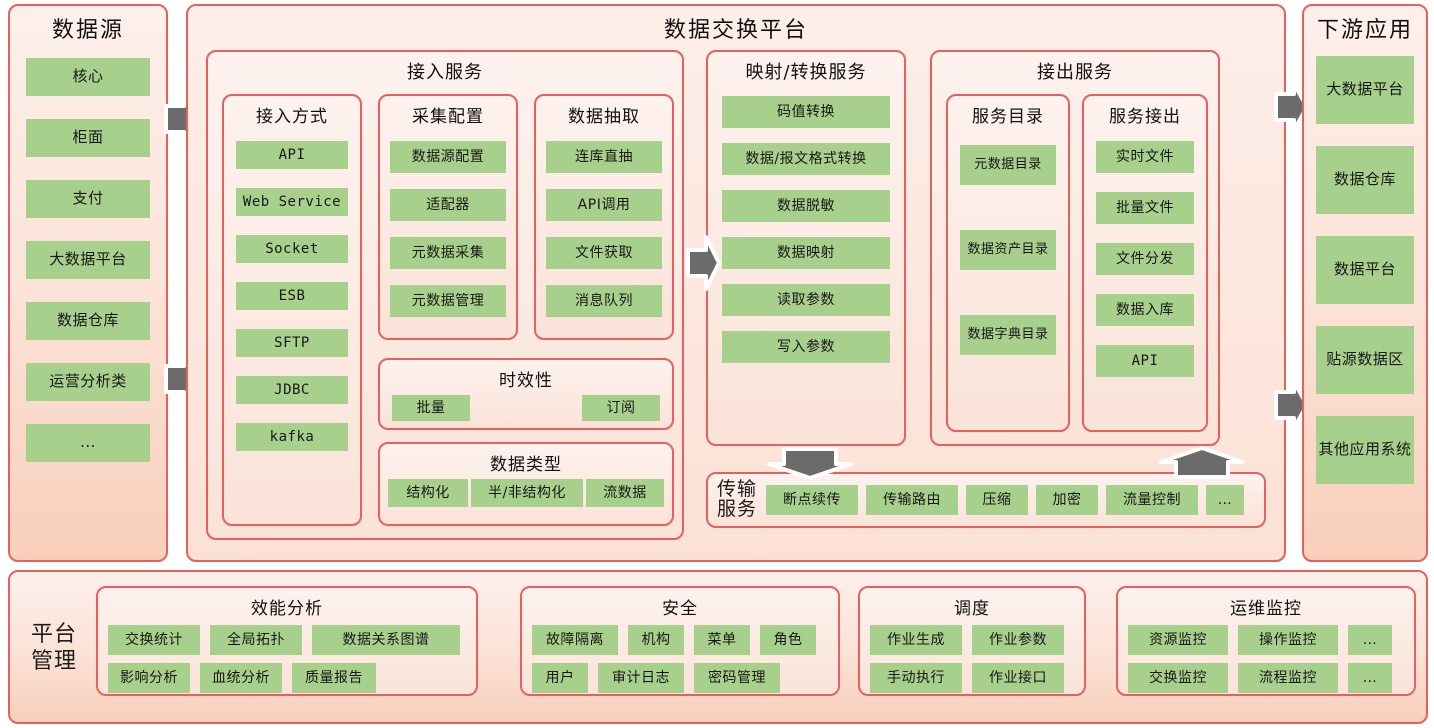 The height and width of the screenshot is (728, 1434). What do you see at coordinates (88, 199) in the screenshot?
I see `list-item: 支付` at bounding box center [88, 199].